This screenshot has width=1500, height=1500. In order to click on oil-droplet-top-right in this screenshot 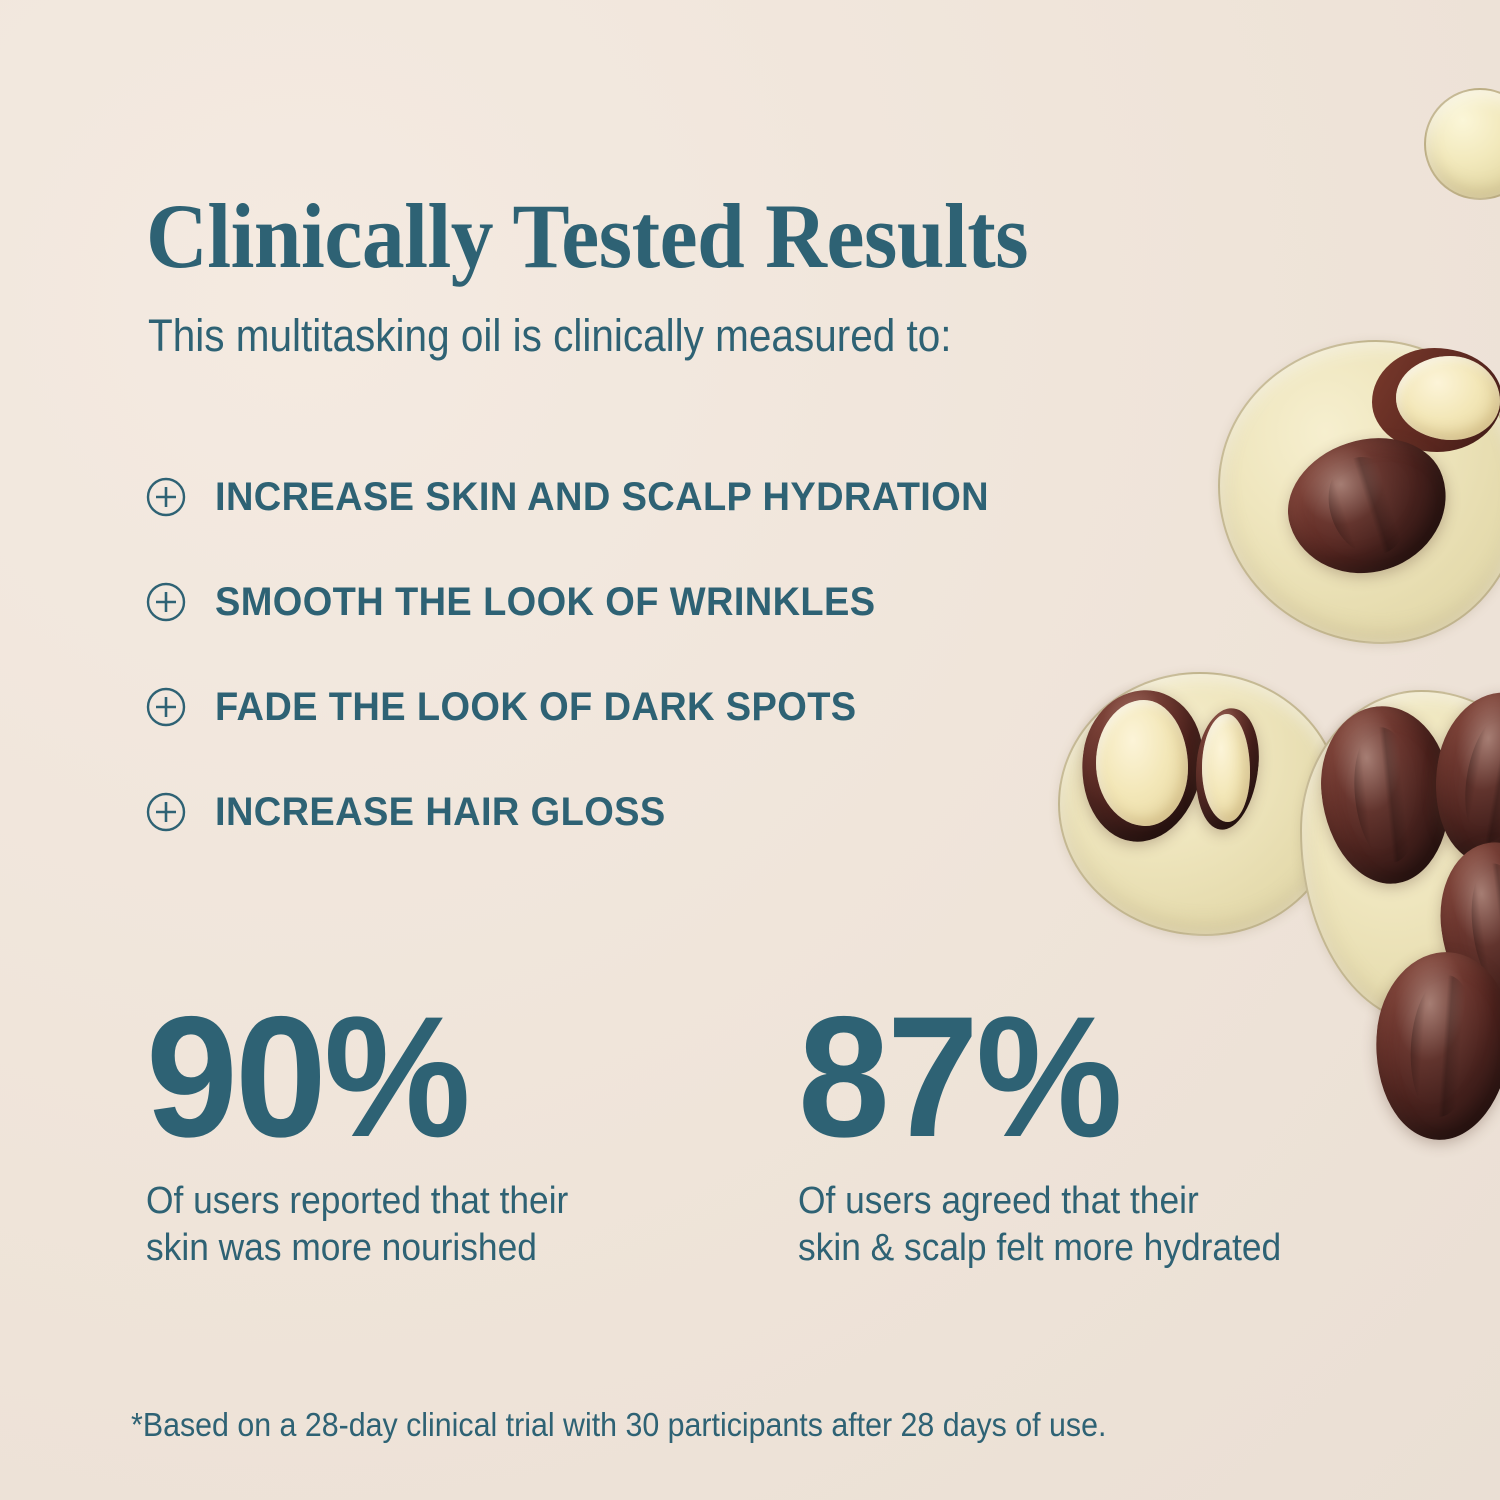, I will do `click(1462, 144)`.